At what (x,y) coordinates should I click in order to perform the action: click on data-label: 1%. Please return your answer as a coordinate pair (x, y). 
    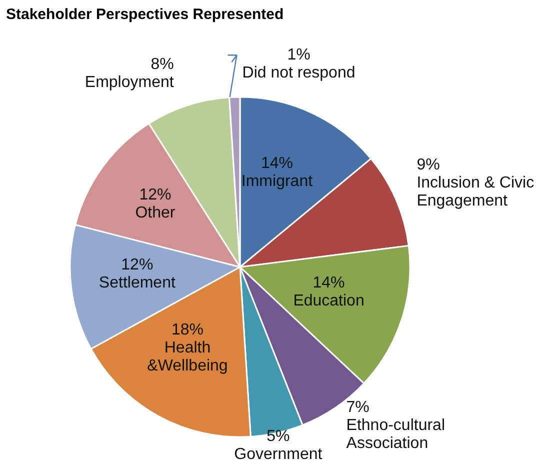
    Looking at the image, I should click on (298, 55).